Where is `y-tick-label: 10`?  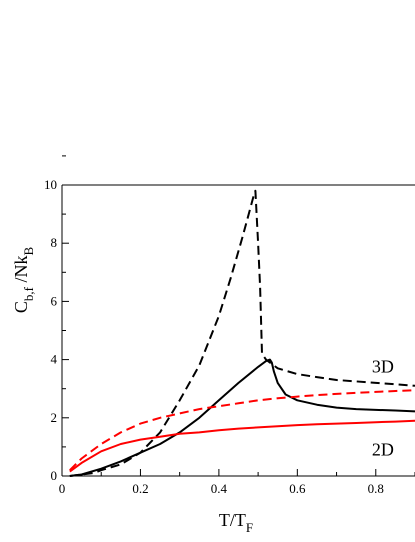 y-tick-label: 10 is located at coordinates (50, 184).